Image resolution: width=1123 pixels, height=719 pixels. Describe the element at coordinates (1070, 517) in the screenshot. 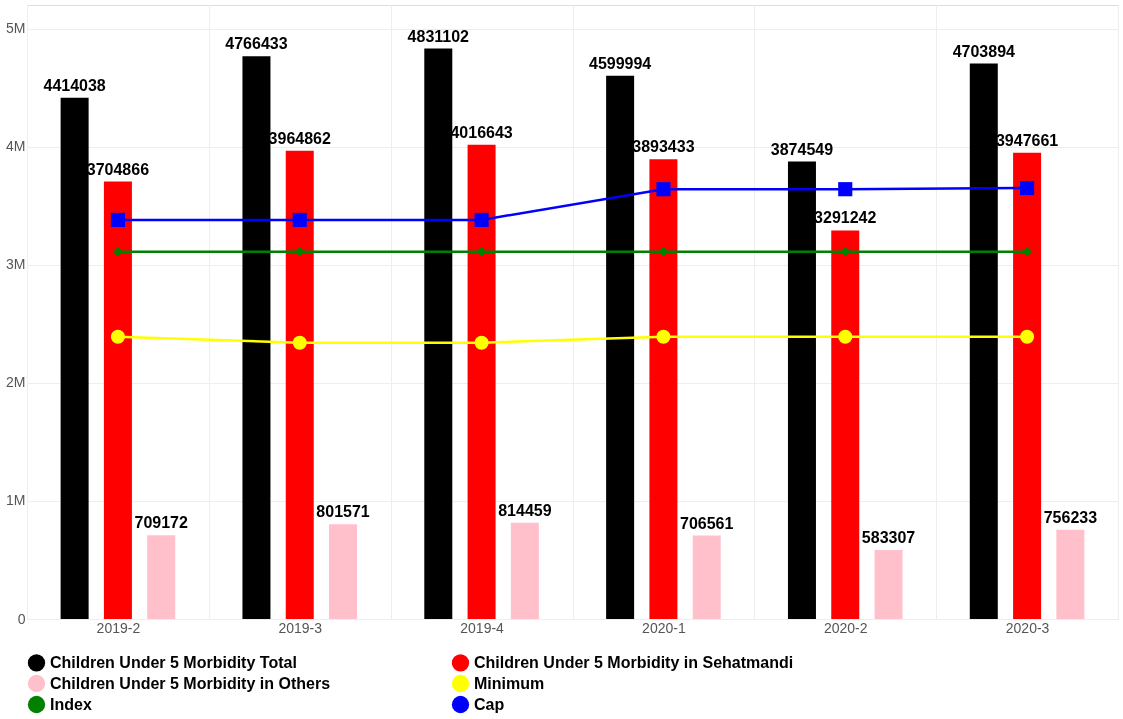

I see `data-label: 756233` at that location.